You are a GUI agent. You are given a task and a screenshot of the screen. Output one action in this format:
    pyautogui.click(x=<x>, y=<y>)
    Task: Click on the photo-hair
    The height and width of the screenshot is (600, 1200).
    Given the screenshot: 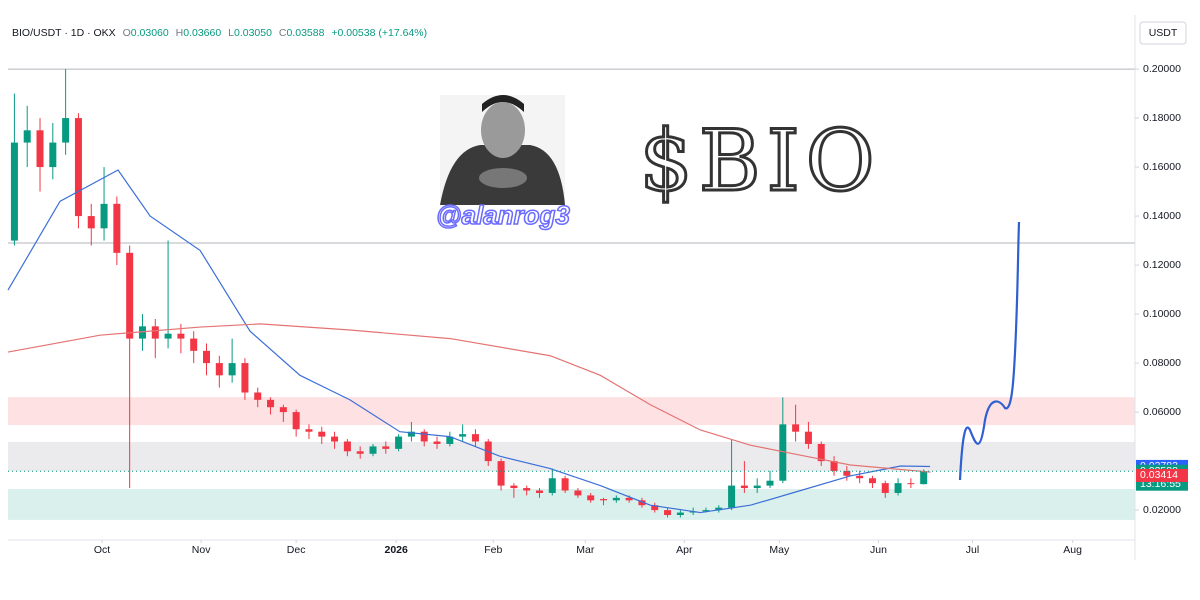 What is the action you would take?
    pyautogui.click(x=503, y=103)
    